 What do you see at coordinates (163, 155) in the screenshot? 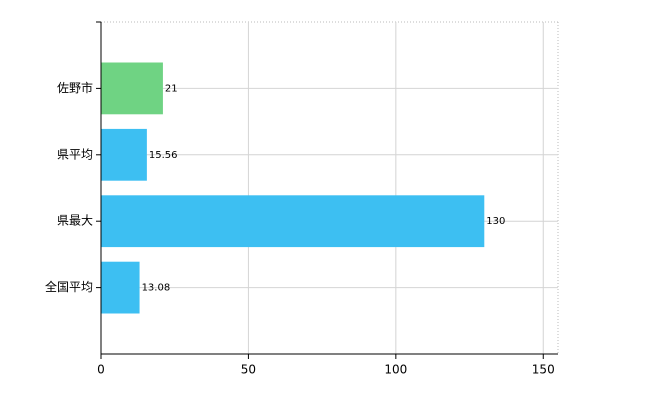
I see `value-label: 15.56` at bounding box center [163, 155].